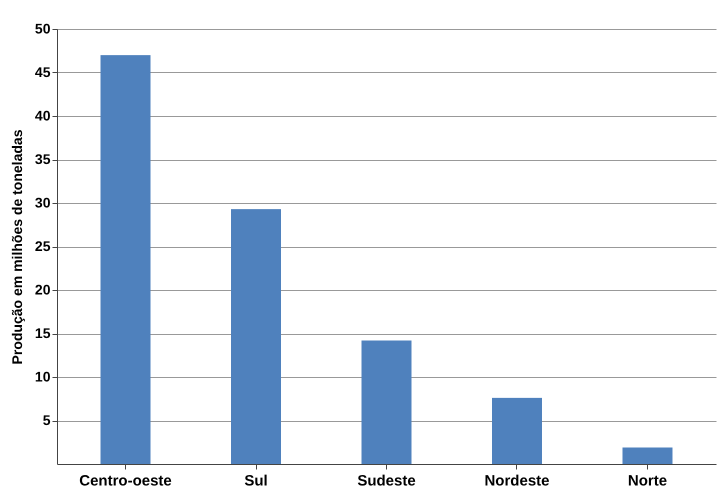 Image resolution: width=728 pixels, height=496 pixels. What do you see at coordinates (42, 116) in the screenshot?
I see `y-tick-label: 40` at bounding box center [42, 116].